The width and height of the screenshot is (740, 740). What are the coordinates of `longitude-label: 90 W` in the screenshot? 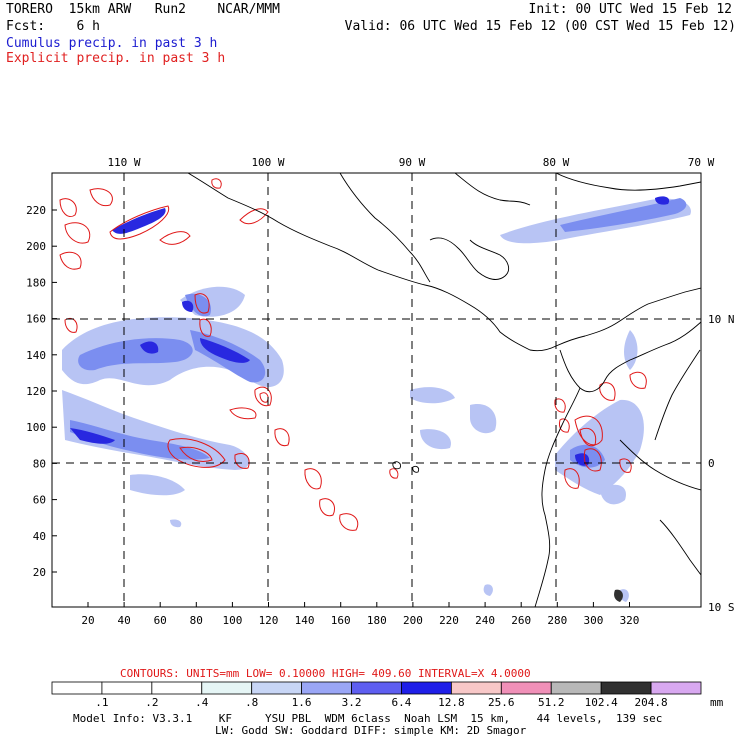 It's located at (412, 162).